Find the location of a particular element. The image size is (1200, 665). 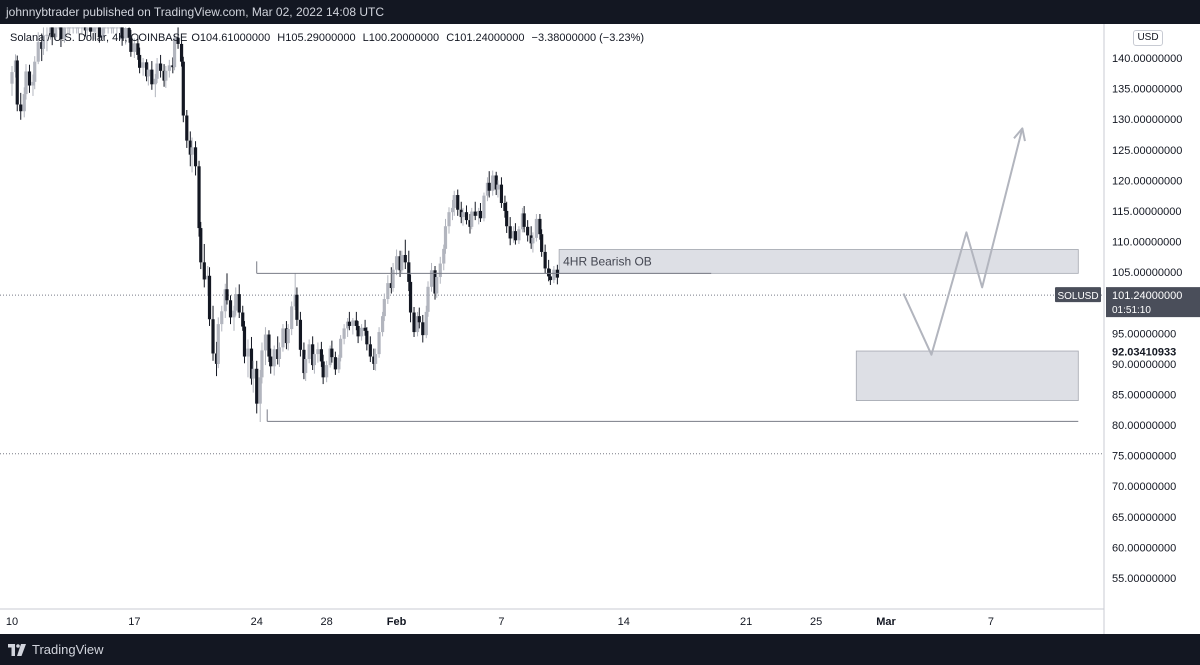

price-tick-label: 135.00000000 is located at coordinates (1147, 90).